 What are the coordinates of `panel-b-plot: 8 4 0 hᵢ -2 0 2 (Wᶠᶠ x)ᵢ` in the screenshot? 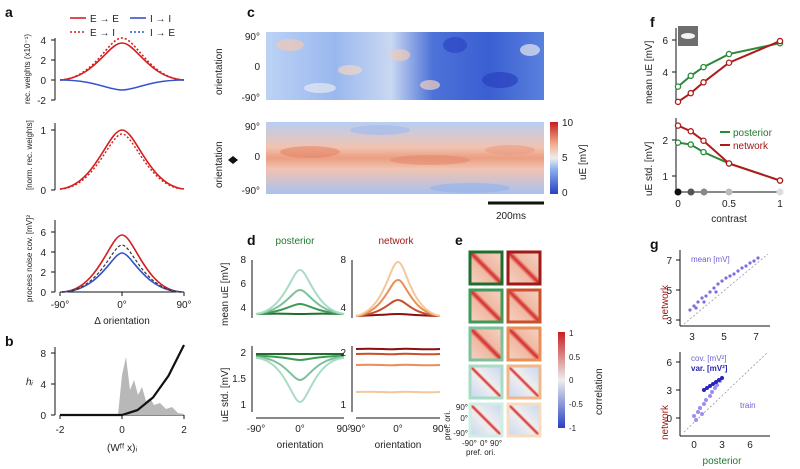 It's located at (106, 399).